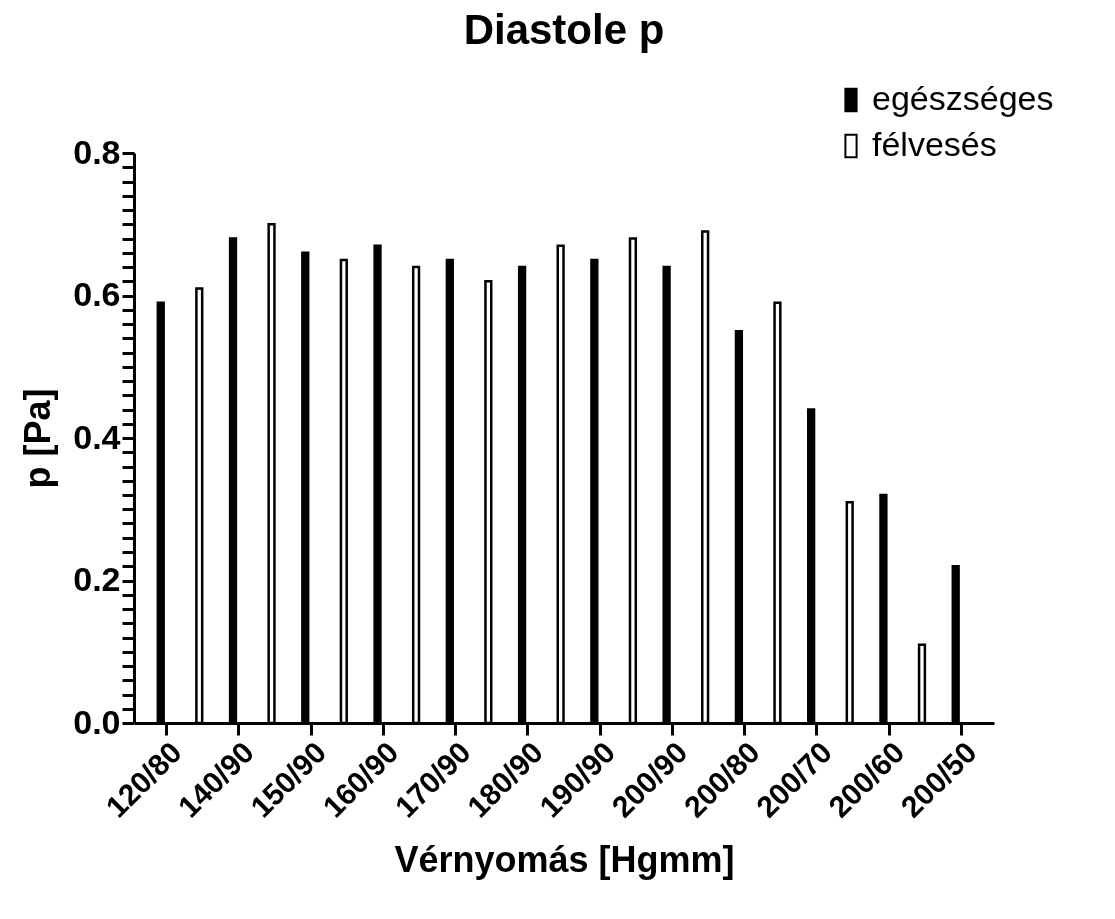  What do you see at coordinates (564, 859) in the screenshot?
I see `x-axis-title: Vérnyomás [Hgmm]` at bounding box center [564, 859].